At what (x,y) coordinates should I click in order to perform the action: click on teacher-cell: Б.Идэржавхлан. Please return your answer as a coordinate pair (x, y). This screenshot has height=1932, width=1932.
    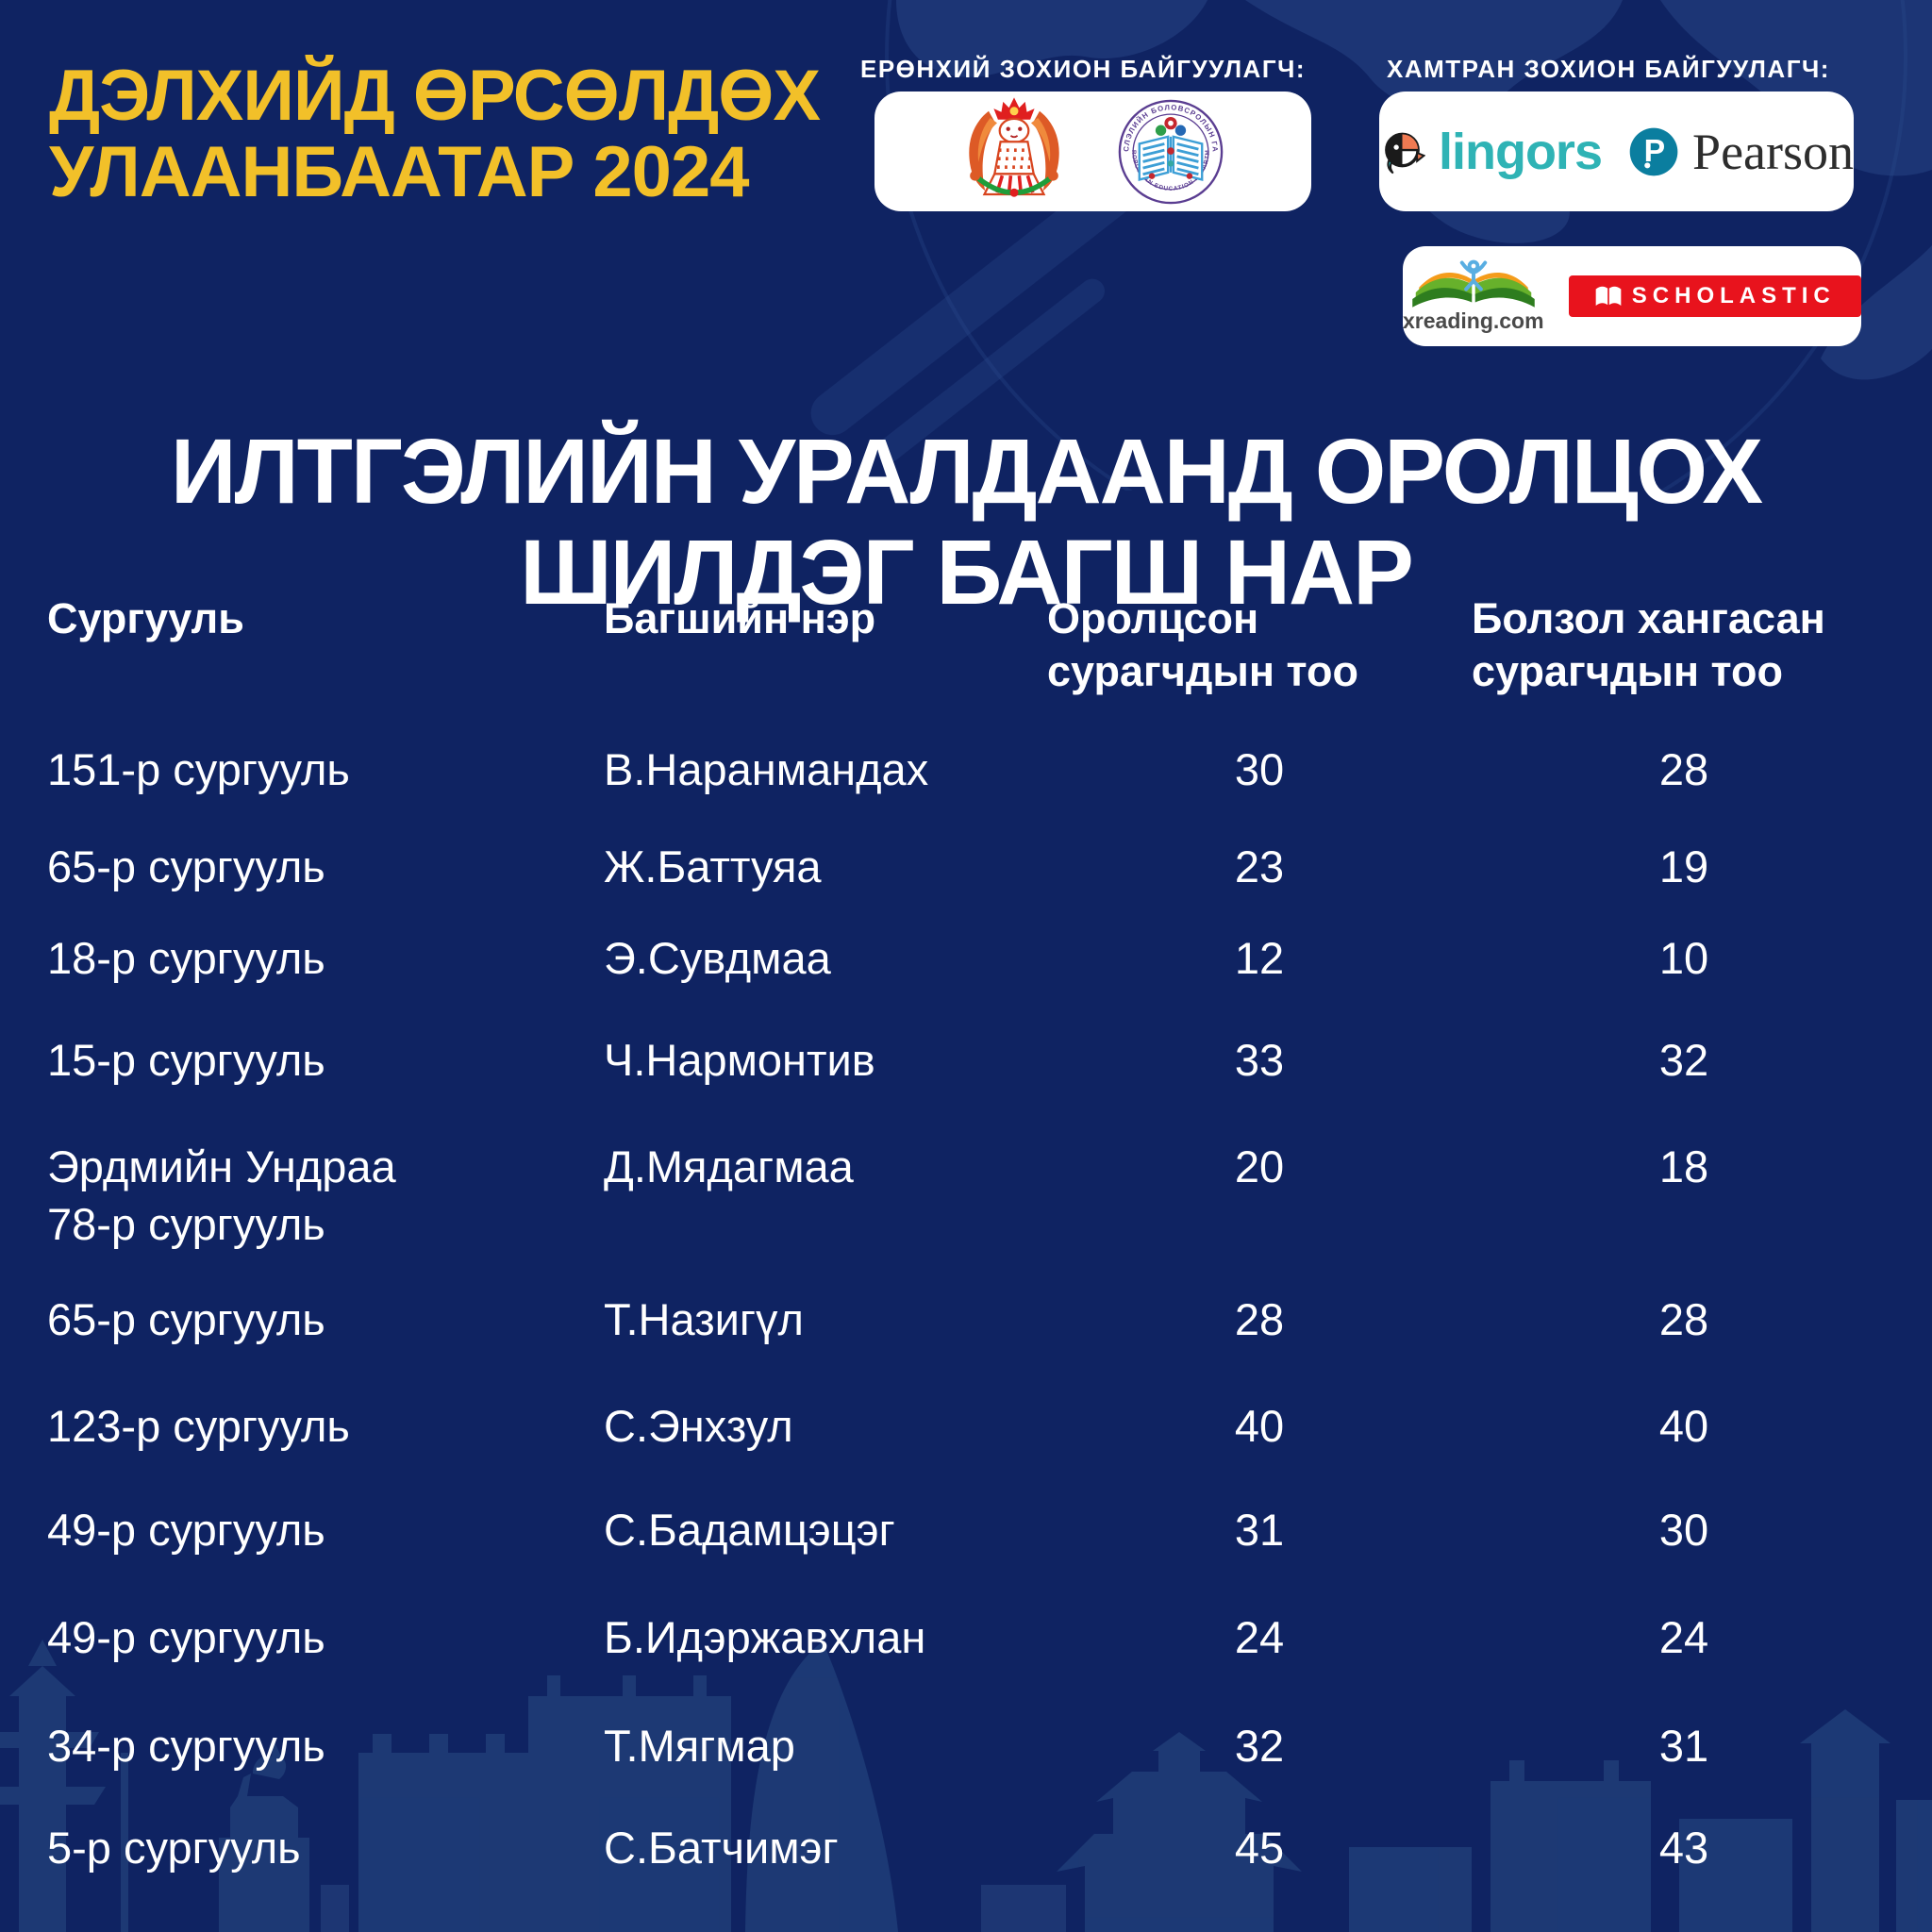
    Looking at the image, I should click on (765, 1637).